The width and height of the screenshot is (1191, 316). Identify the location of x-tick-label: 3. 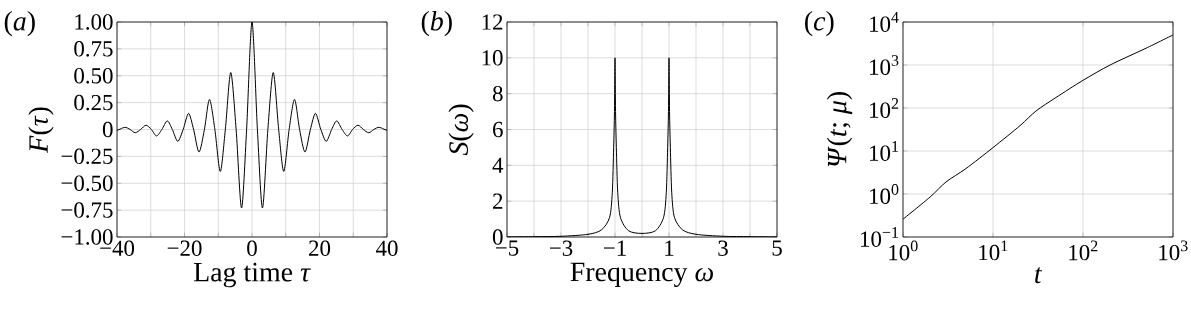
(723, 248).